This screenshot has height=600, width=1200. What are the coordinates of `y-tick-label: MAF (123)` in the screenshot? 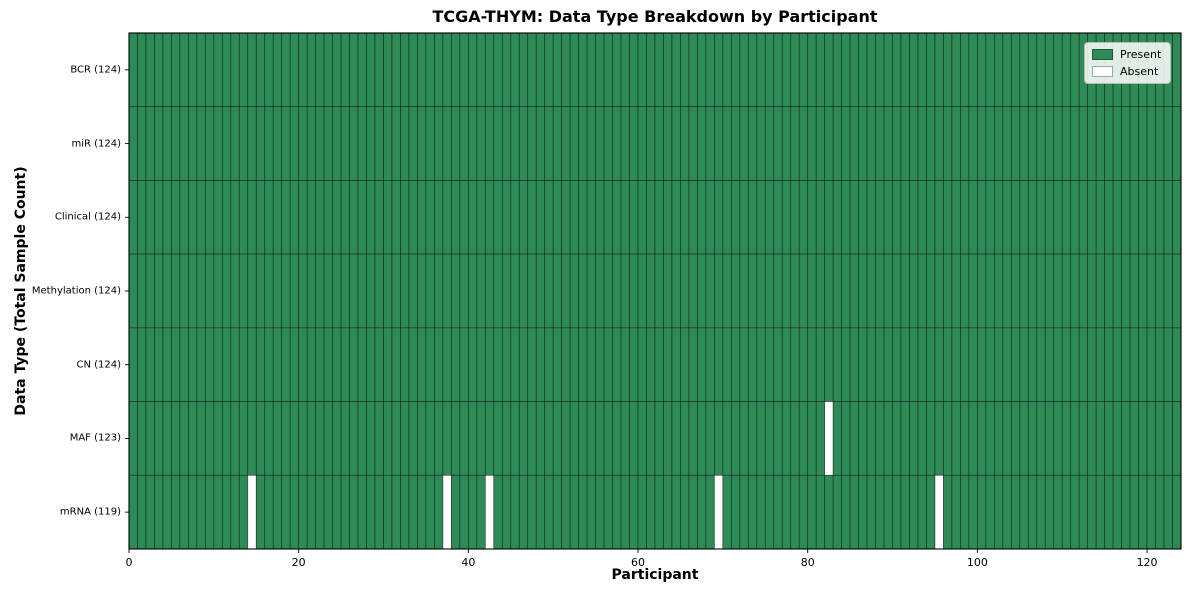 It's located at (95, 438).